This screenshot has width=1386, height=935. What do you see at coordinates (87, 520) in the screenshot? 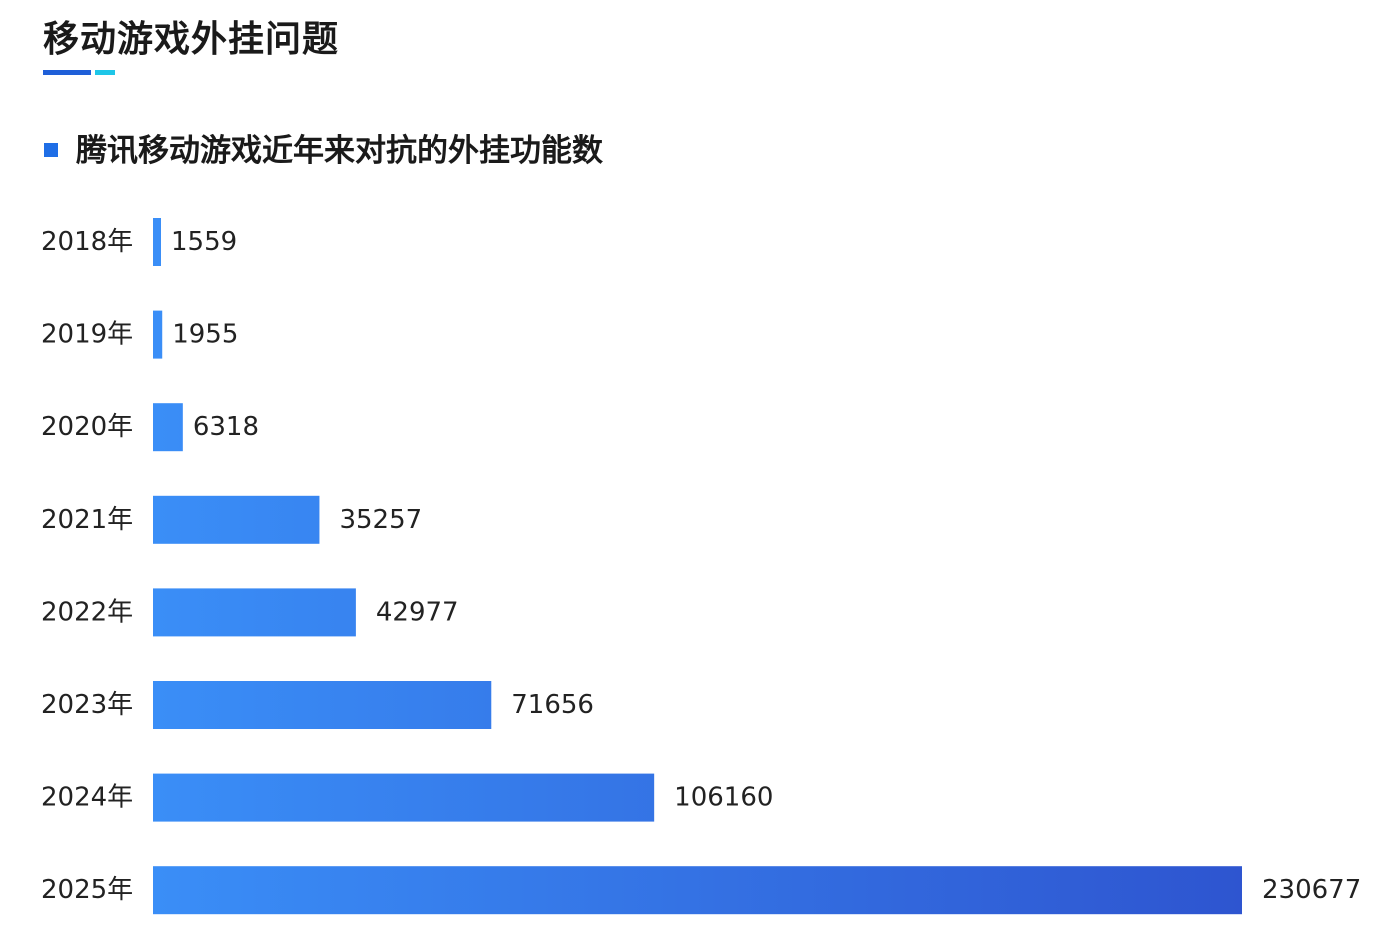
I see `category-label: 2021年` at bounding box center [87, 520].